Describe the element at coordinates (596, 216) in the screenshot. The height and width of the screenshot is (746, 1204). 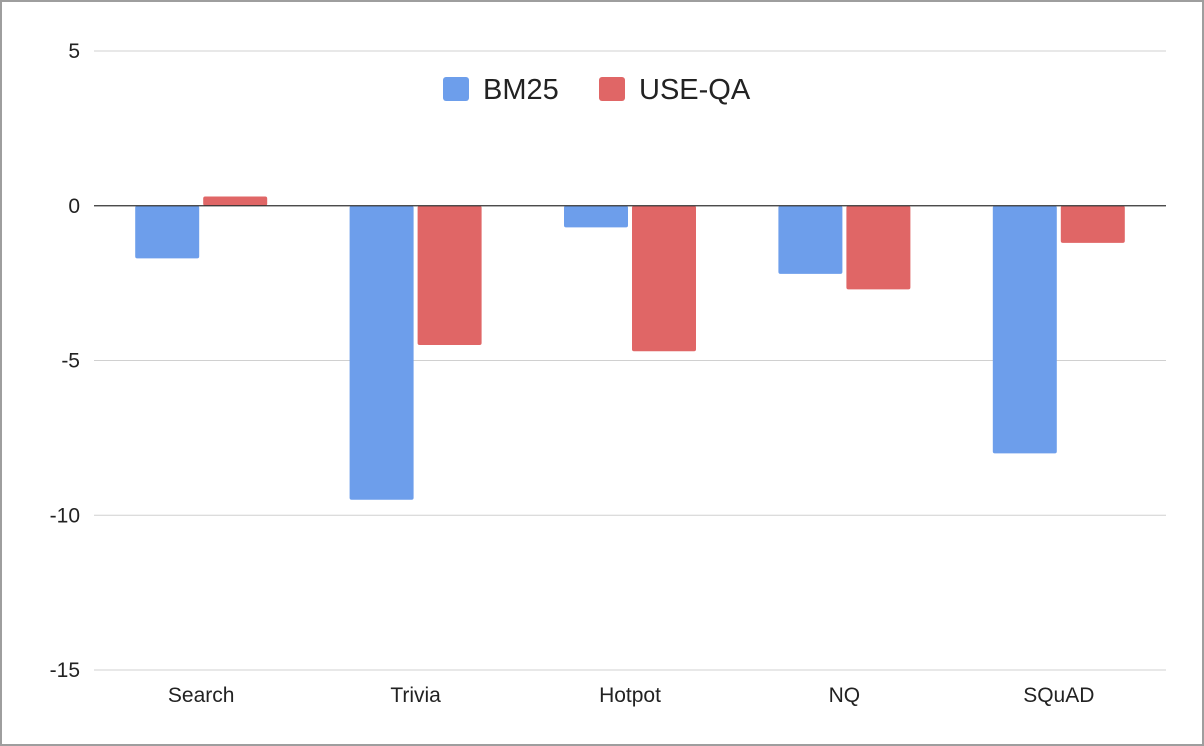
I see `bar-bm25-hotpot` at that location.